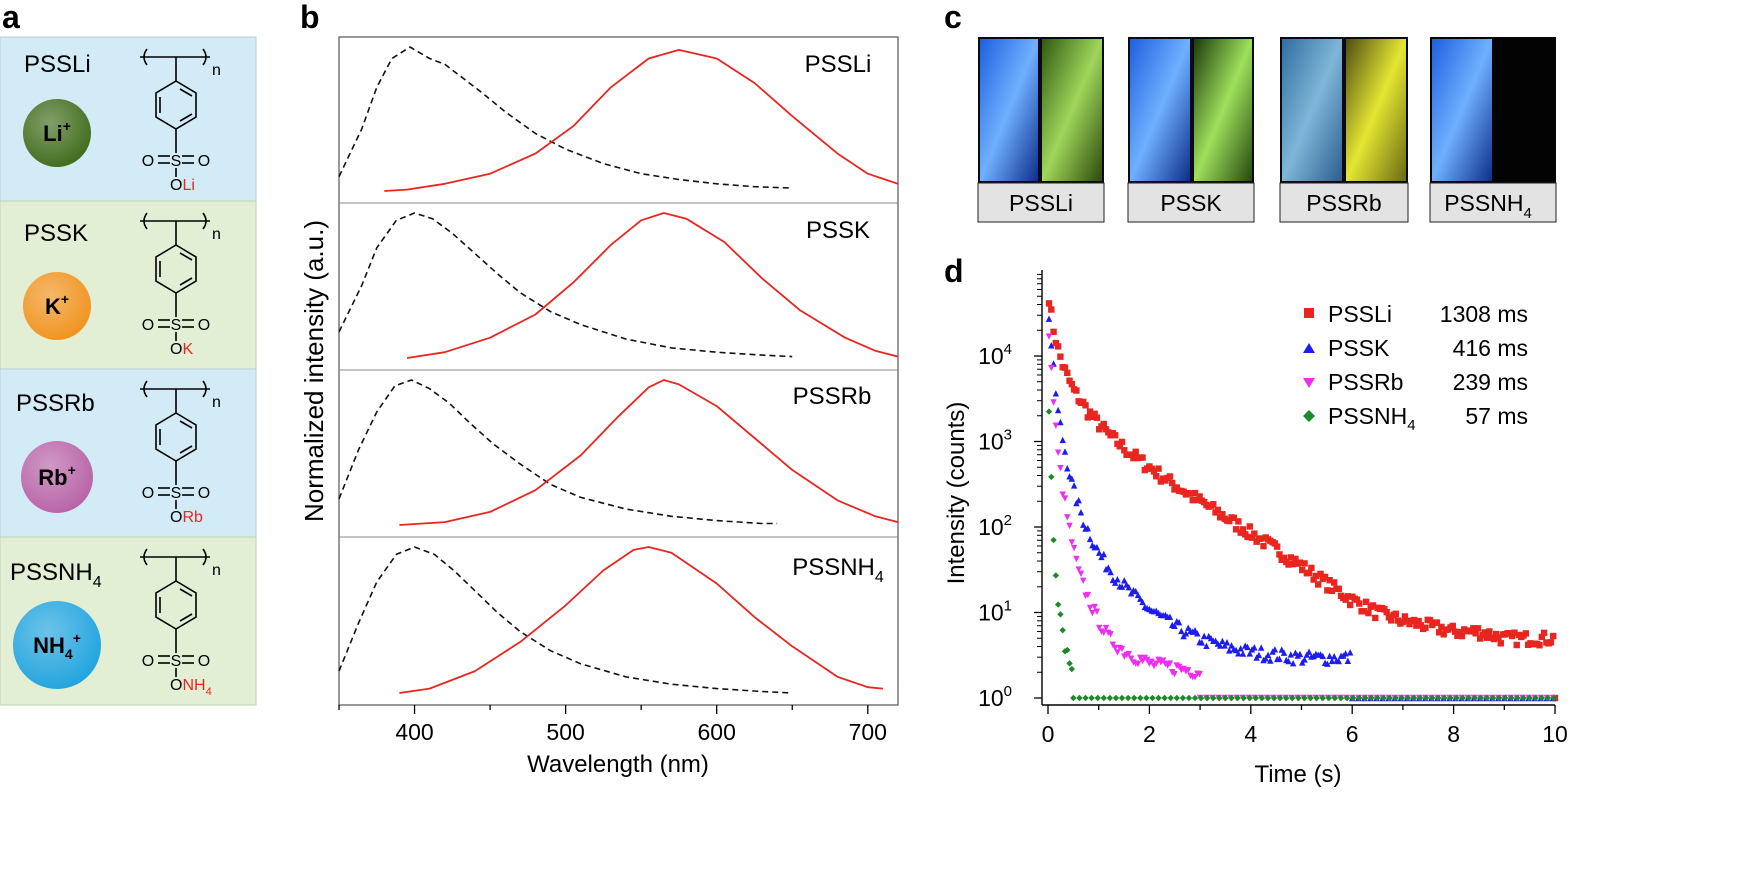 The height and width of the screenshot is (879, 1752). I want to click on legend-label: PSSRb, so click(1365, 382).